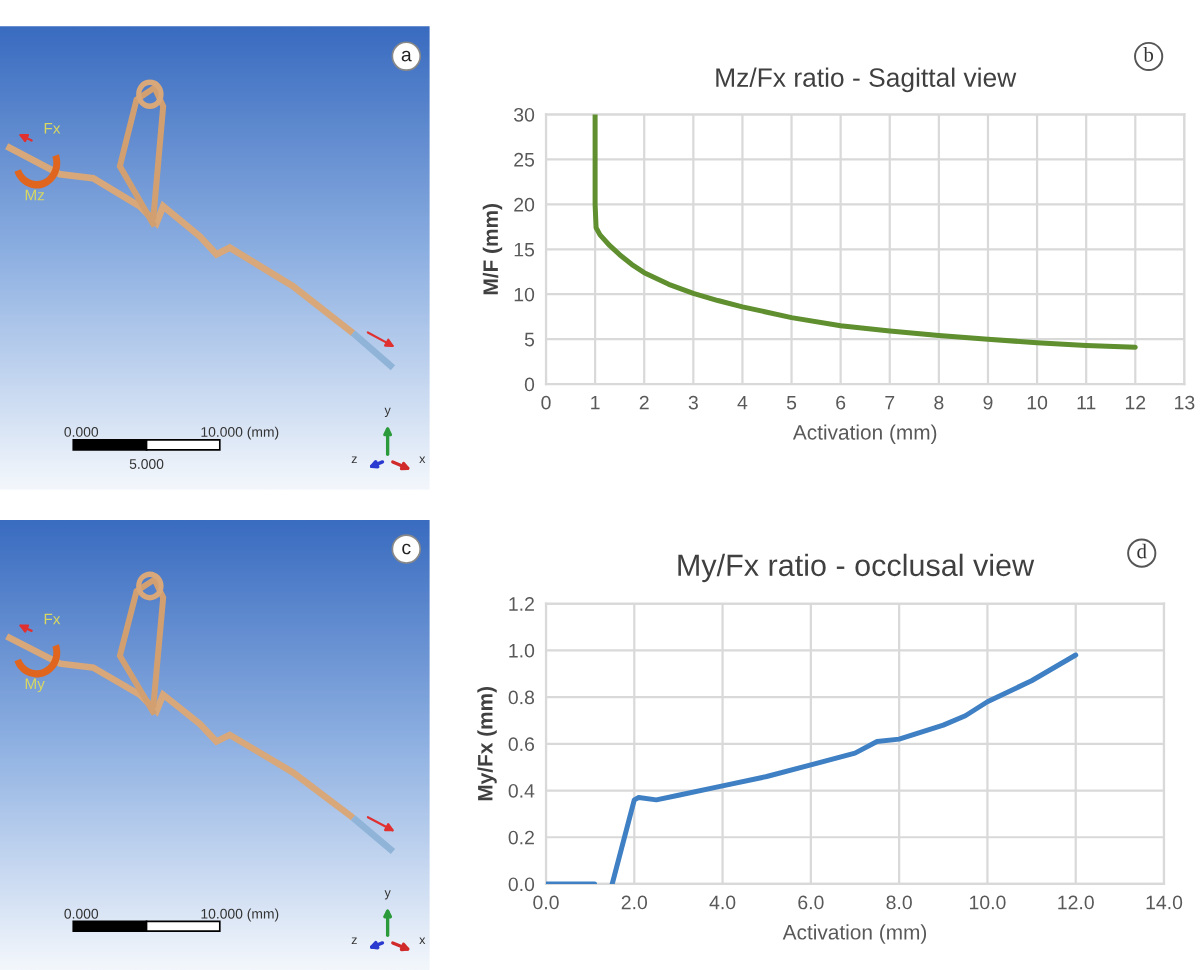 The height and width of the screenshot is (970, 1200). I want to click on y-tick-label: 20, so click(524, 204).